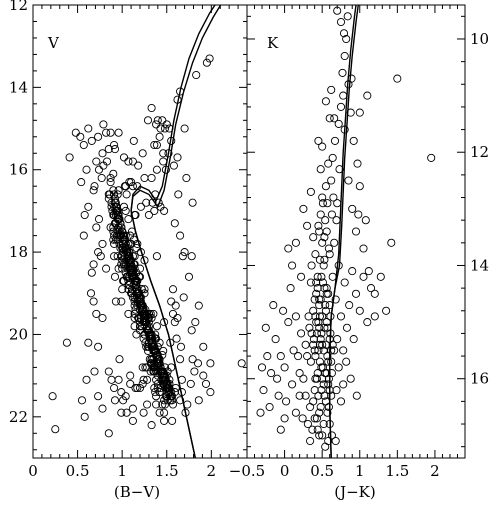  I want to click on right-x-axis-title: (J−K), so click(355, 492).